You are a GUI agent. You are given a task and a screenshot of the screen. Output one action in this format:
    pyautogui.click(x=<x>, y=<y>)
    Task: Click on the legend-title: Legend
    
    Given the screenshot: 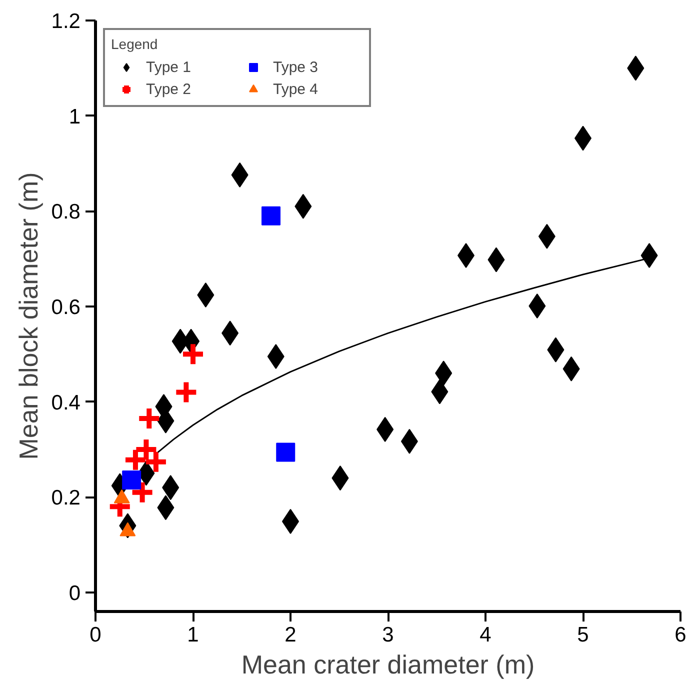 What is the action you would take?
    pyautogui.click(x=135, y=44)
    